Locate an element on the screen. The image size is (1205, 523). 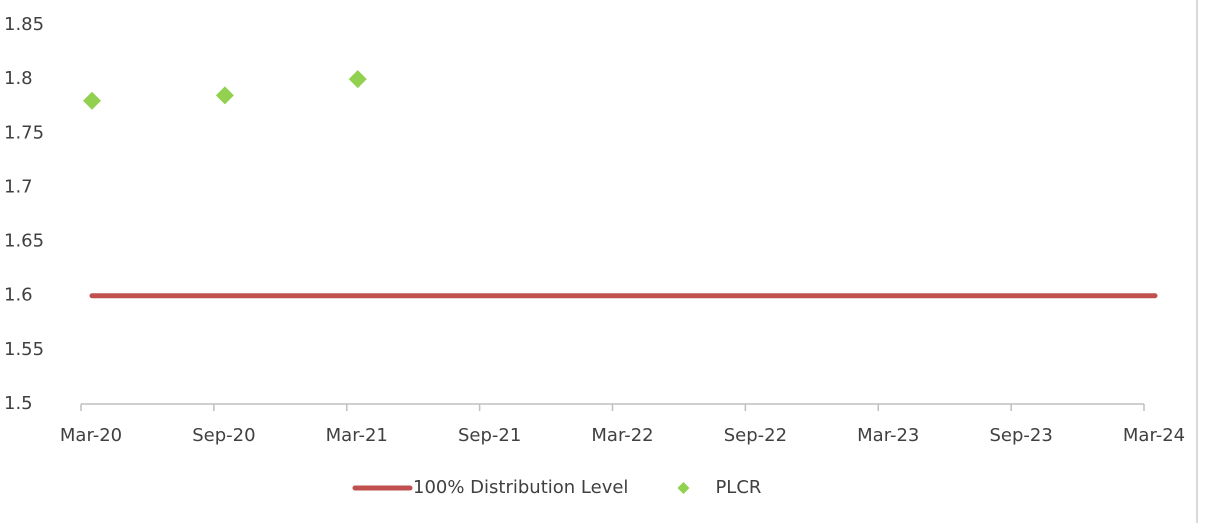
legend-label: 100% Distribution Level is located at coordinates (520, 487).